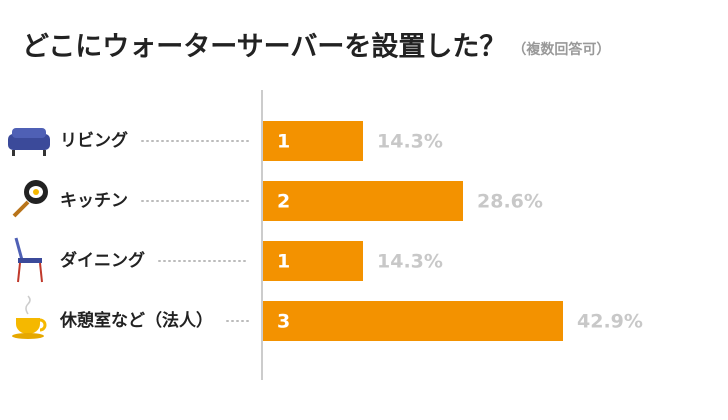 Image resolution: width=728 pixels, height=420 pixels. What do you see at coordinates (30, 199) in the screenshot?
I see `pan-icon` at bounding box center [30, 199].